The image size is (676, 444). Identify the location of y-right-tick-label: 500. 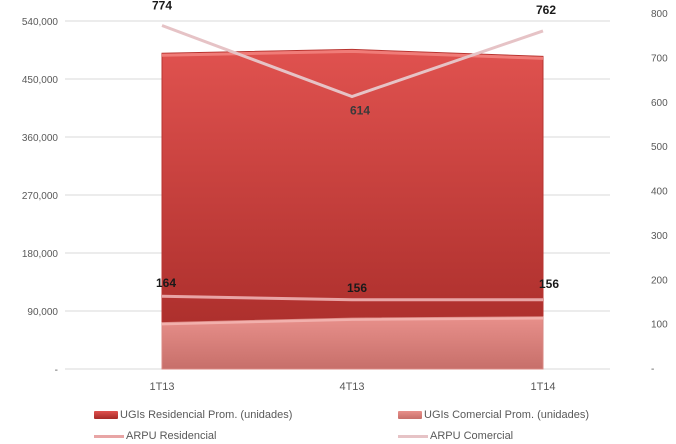
(659, 147).